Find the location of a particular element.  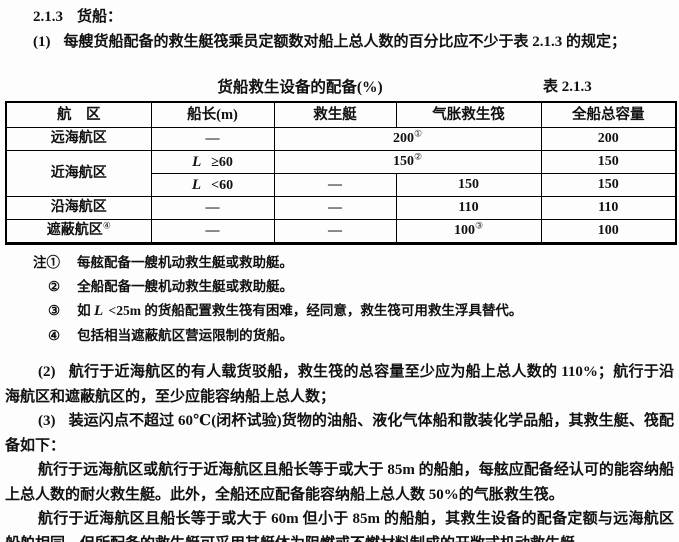

cell-zone: 近海航区 is located at coordinates (78, 173).